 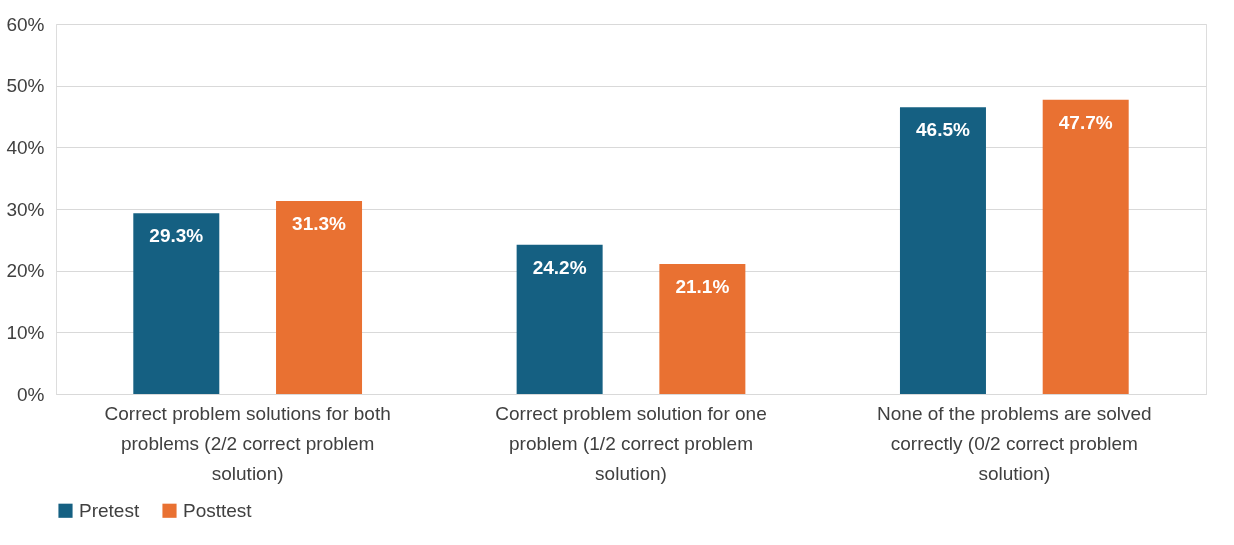 I want to click on text: 46.5%, so click(x=943, y=130).